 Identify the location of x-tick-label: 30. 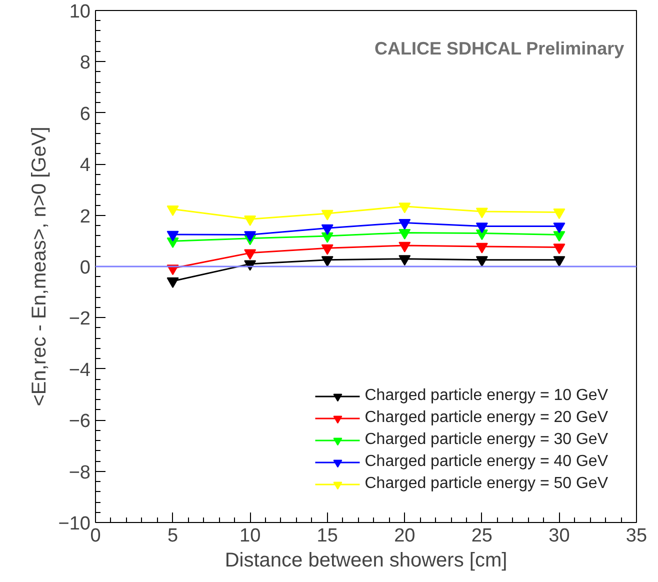
(559, 536).